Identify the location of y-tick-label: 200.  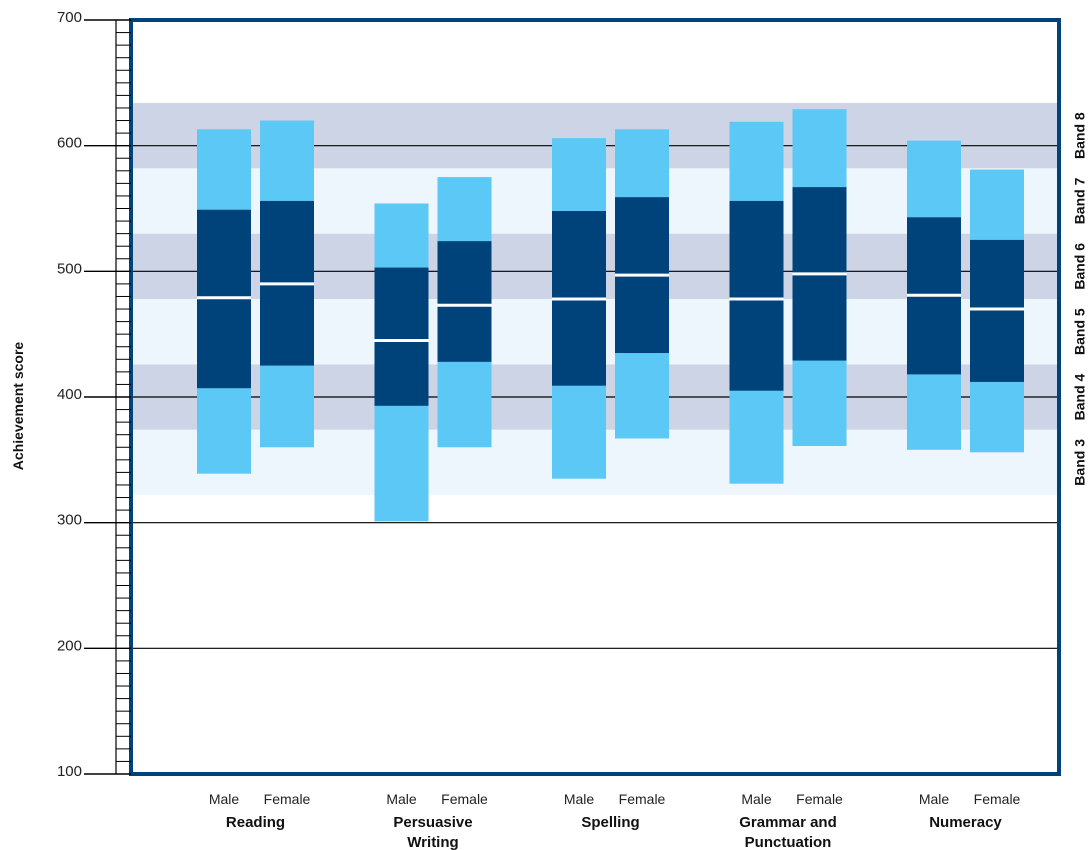
(69, 645).